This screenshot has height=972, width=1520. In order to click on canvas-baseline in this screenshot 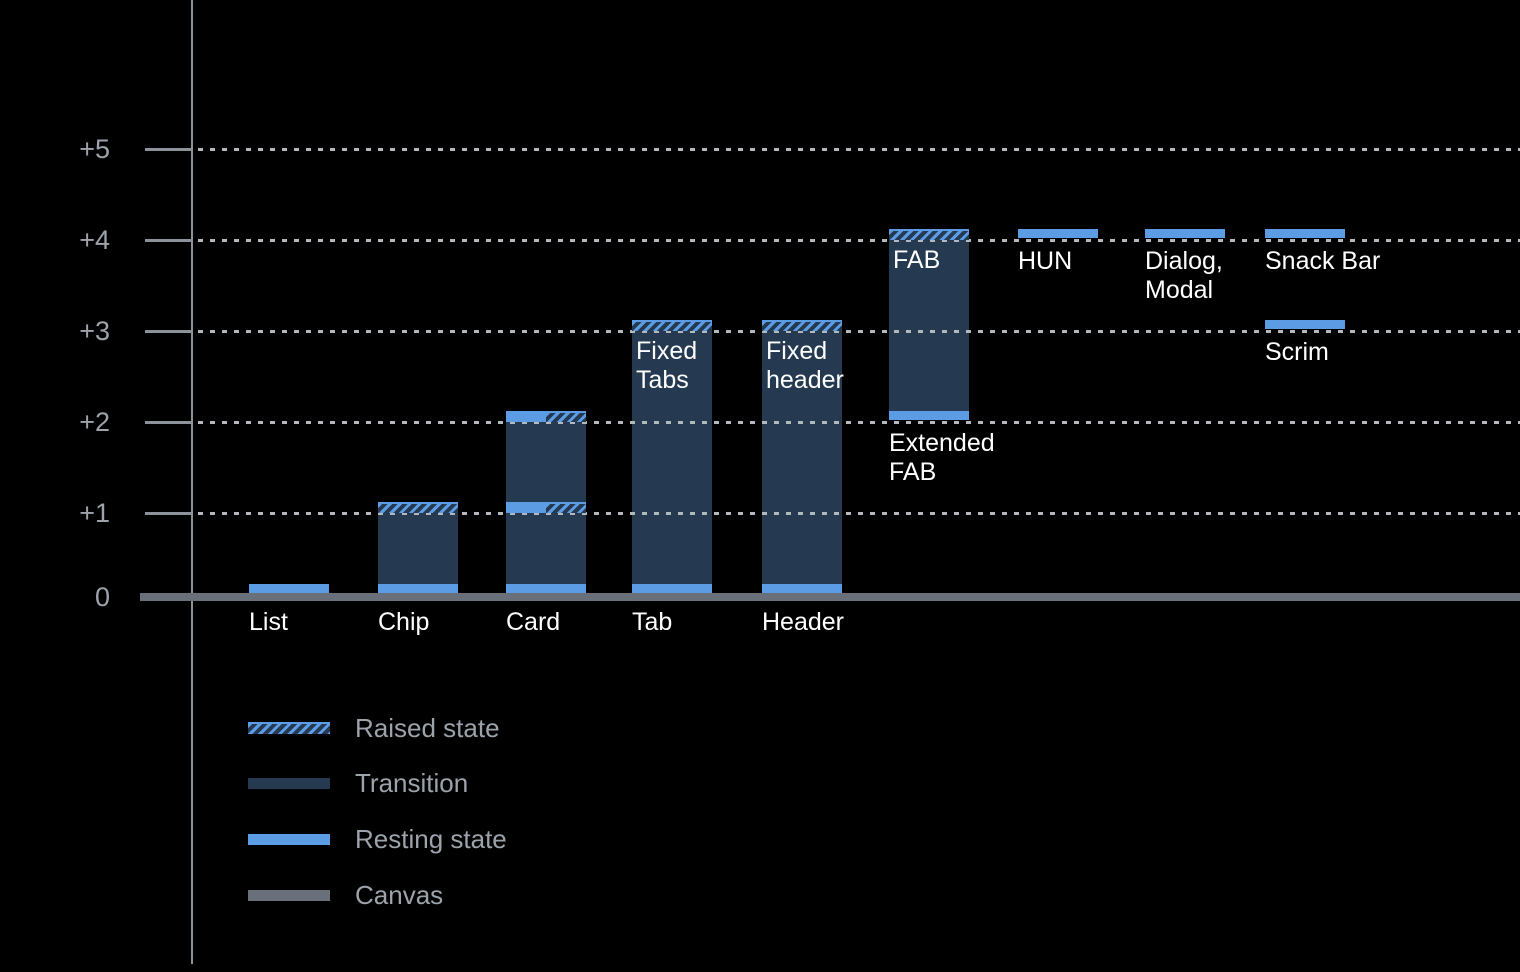, I will do `click(830, 597)`.